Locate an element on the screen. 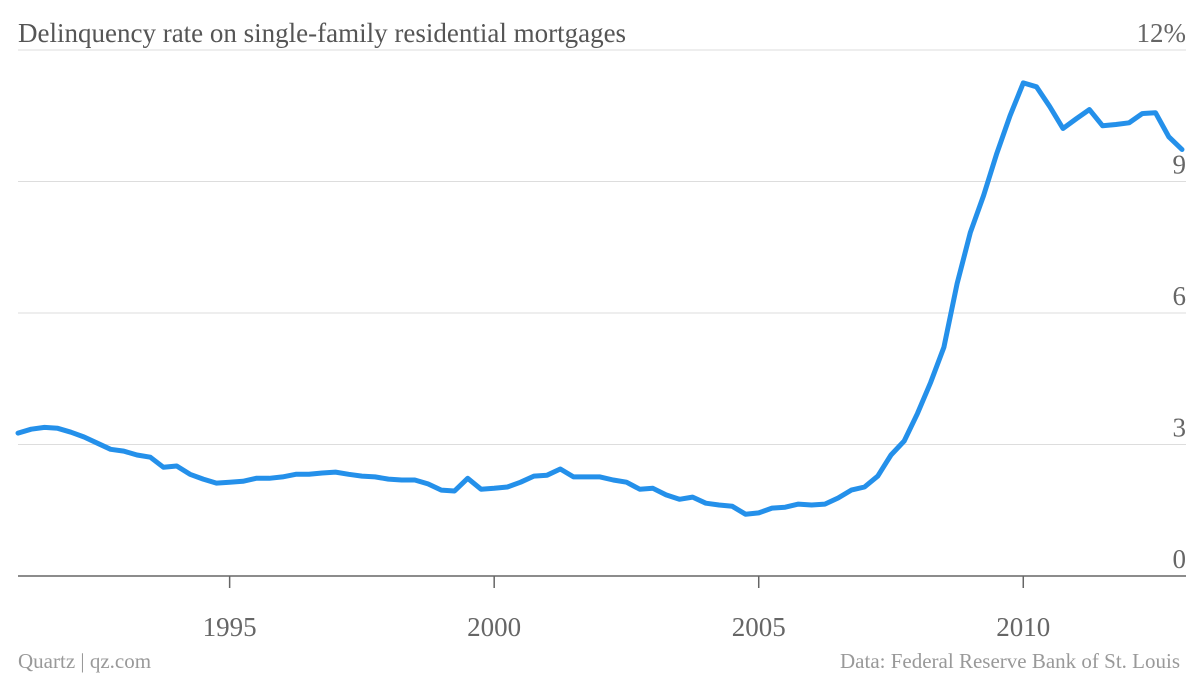 The width and height of the screenshot is (1200, 676). x-tick-label: 1995 is located at coordinates (230, 627).